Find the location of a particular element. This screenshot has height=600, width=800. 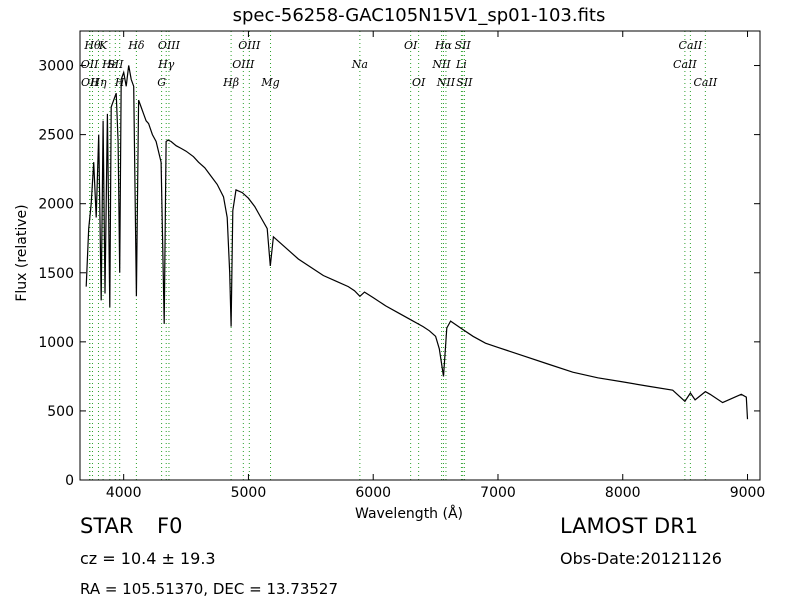

line-label-15: Mg is located at coordinates (269, 82).